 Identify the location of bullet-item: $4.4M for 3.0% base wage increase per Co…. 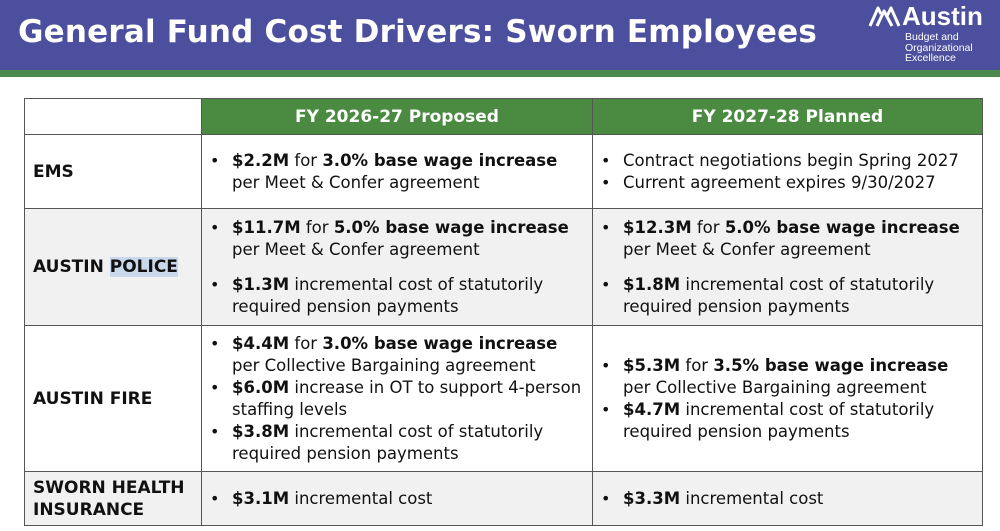
(396, 355).